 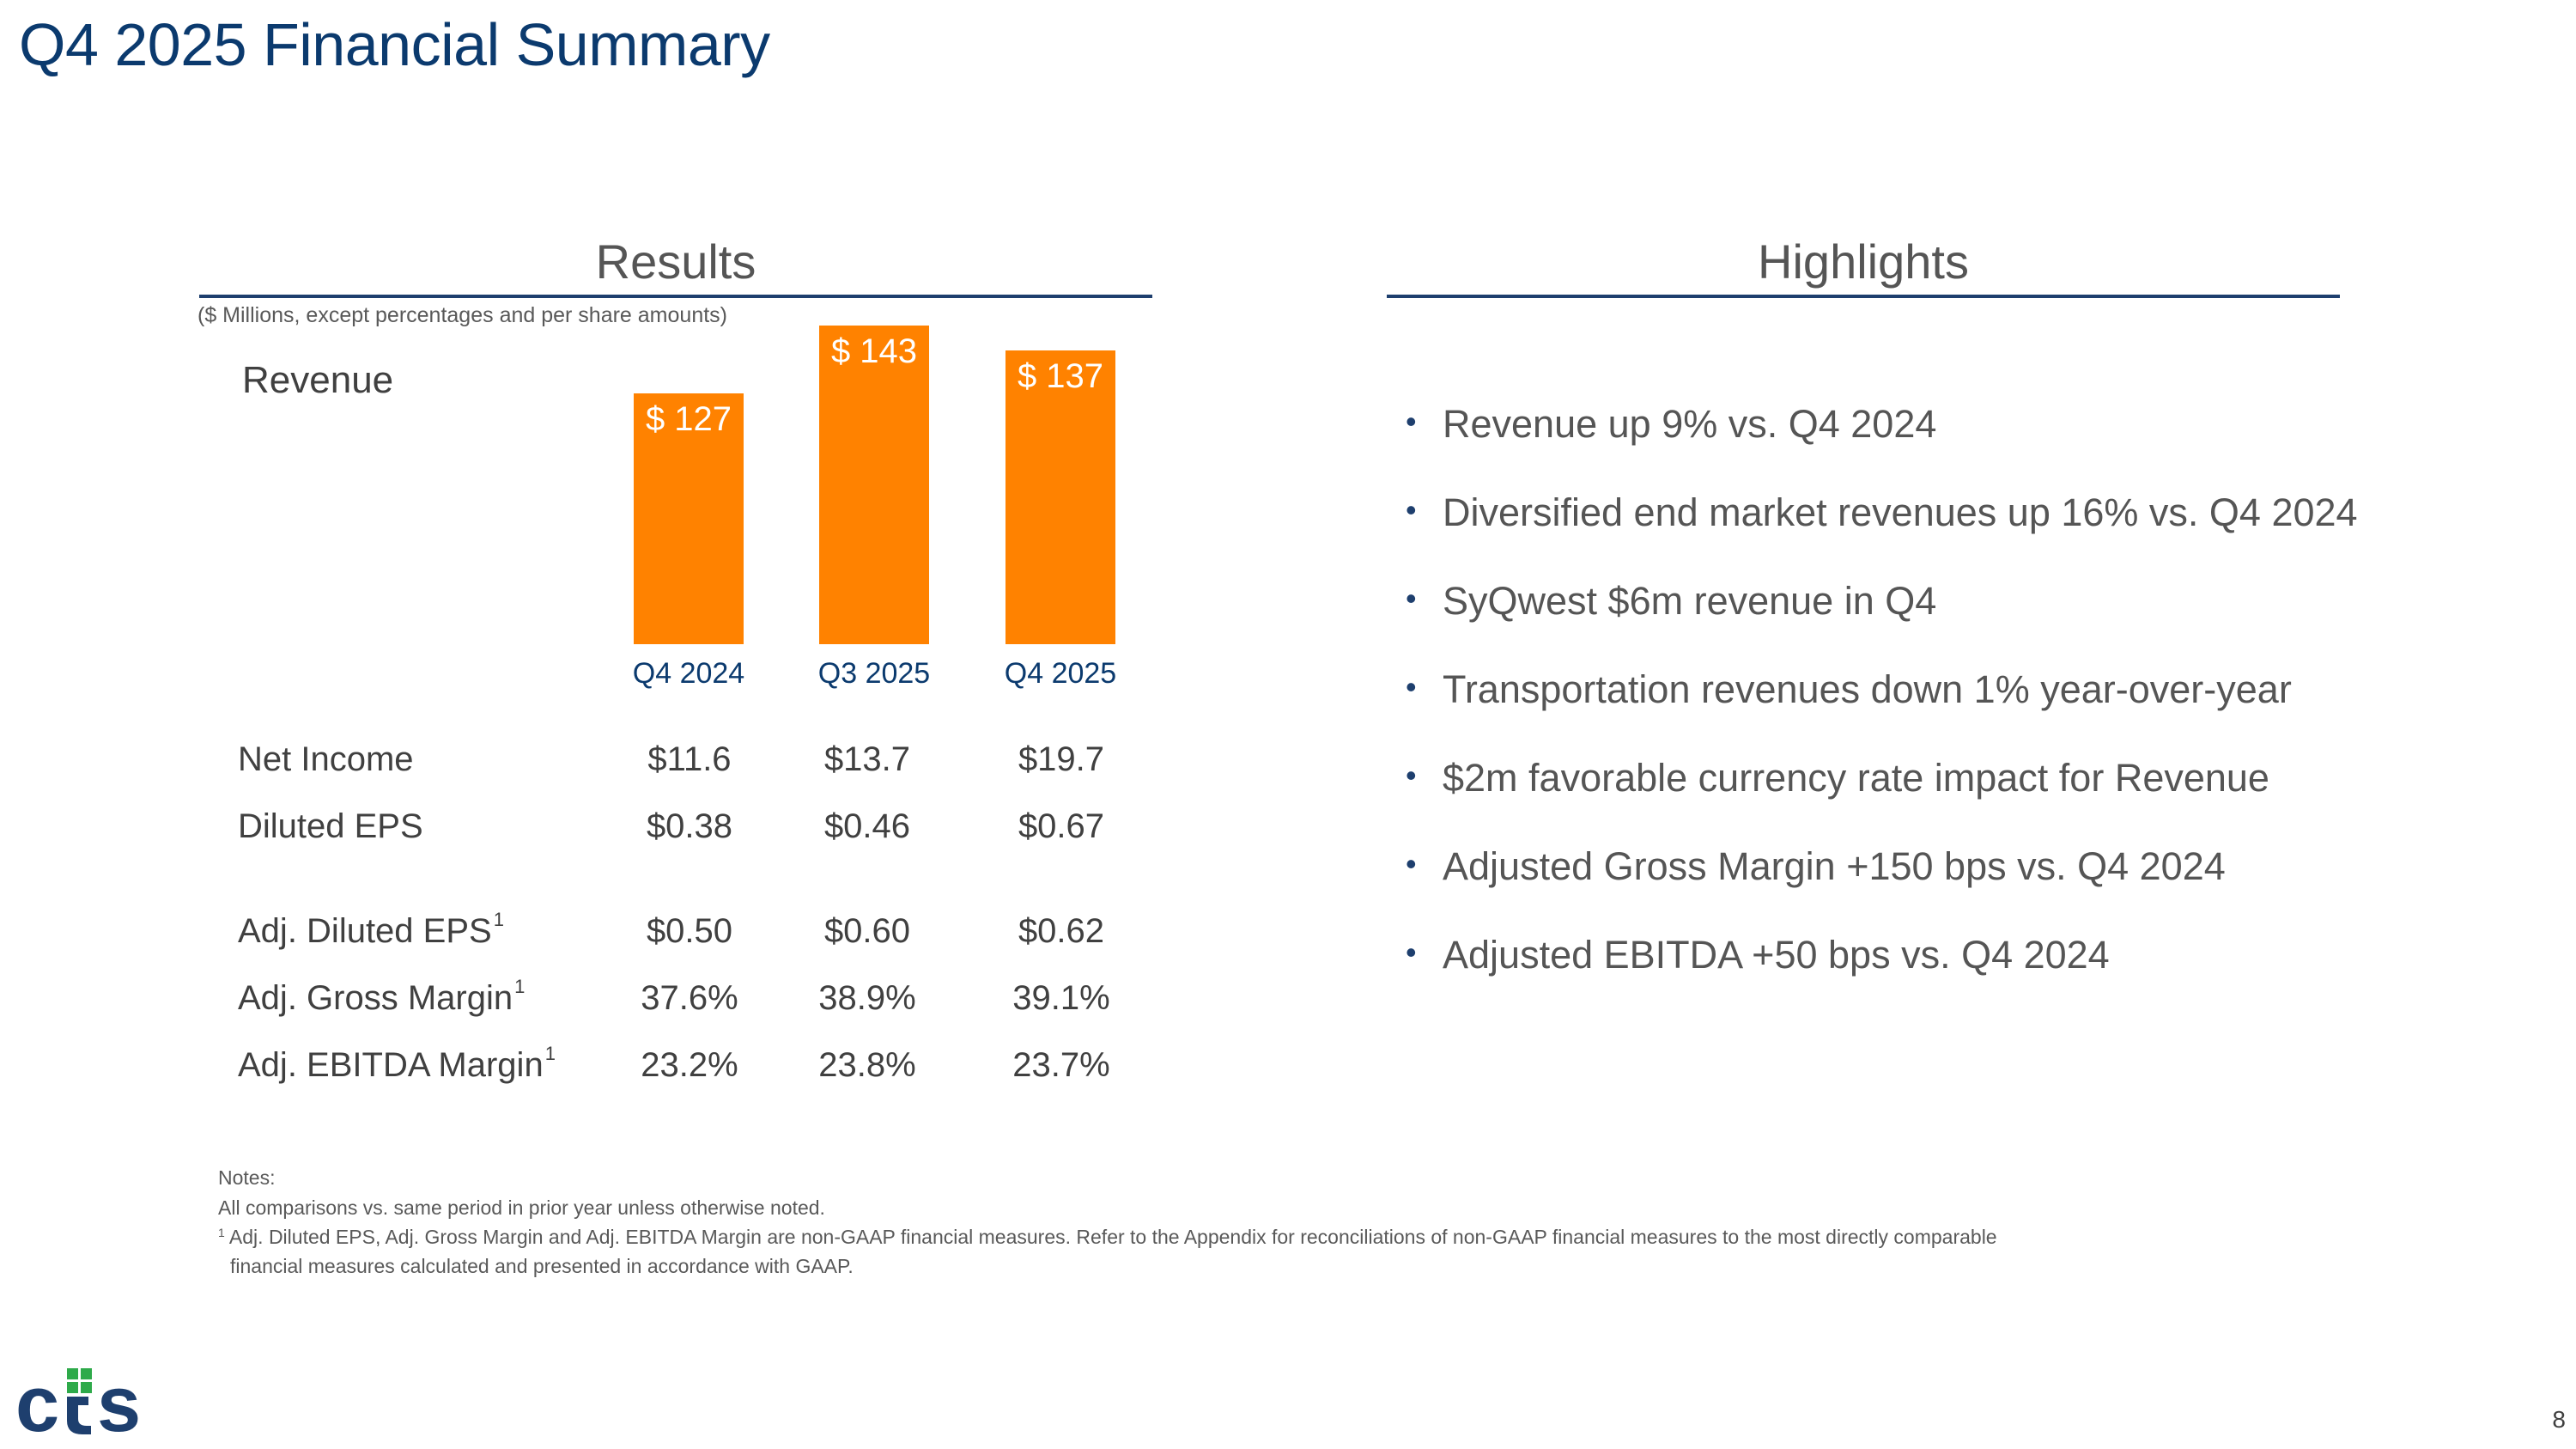 What do you see at coordinates (689, 419) in the screenshot?
I see `bar-value-label: $ 127` at bounding box center [689, 419].